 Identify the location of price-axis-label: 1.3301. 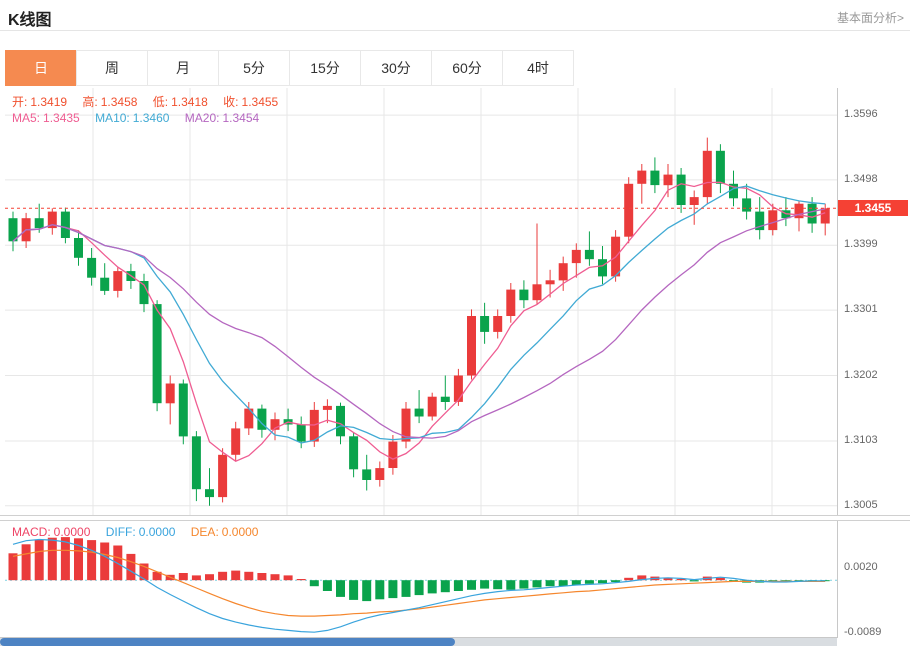
(861, 309).